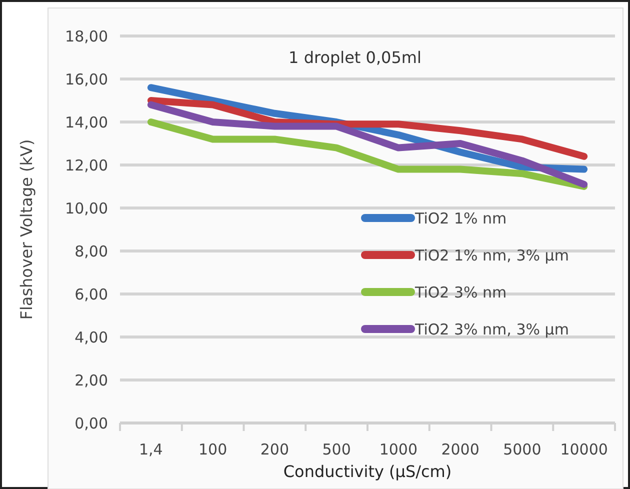 The image size is (630, 489). I want to click on y-tick-label: 14,00, so click(86, 122).